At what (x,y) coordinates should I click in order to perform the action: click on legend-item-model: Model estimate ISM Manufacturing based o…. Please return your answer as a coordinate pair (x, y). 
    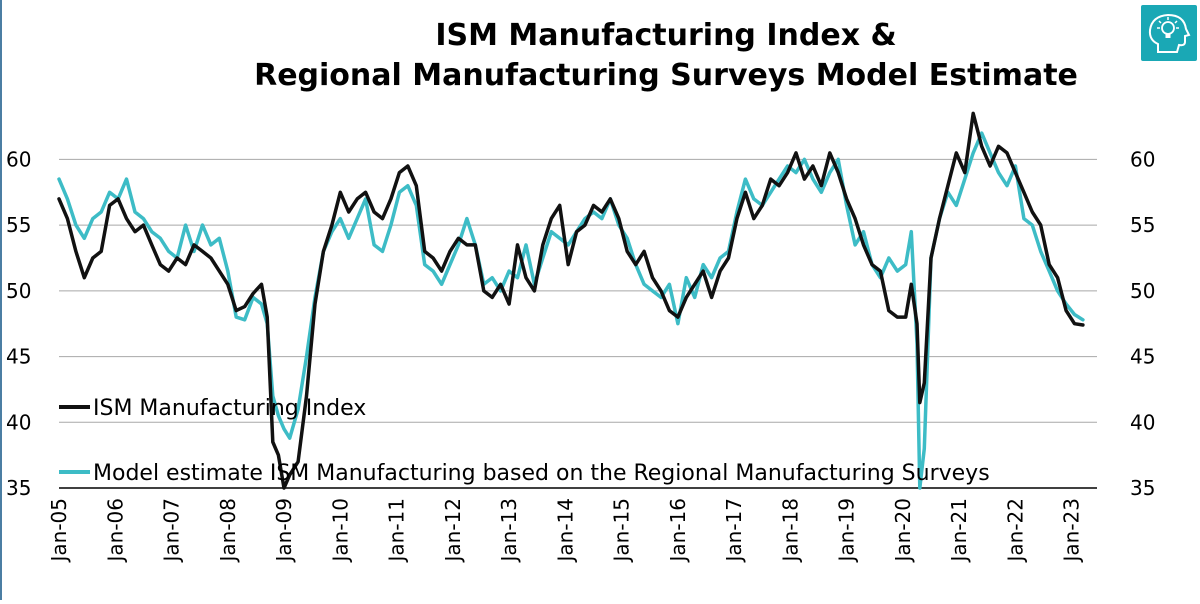
    Looking at the image, I should click on (524, 473).